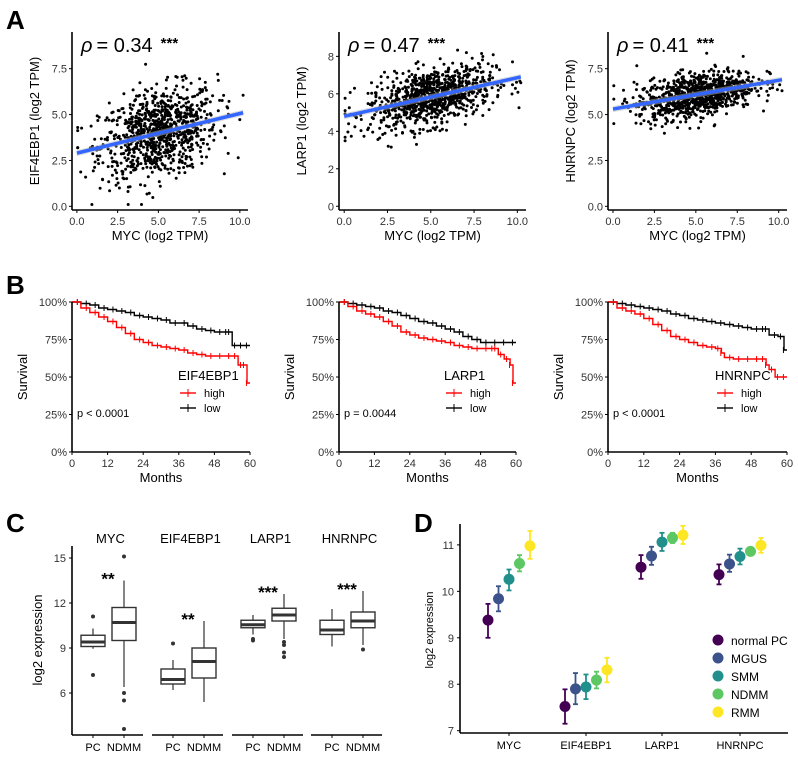 The width and height of the screenshot is (798, 764). Describe the element at coordinates (665, 46) in the screenshot. I see `correlation-annotation: ρ = 0.41 ***` at that location.